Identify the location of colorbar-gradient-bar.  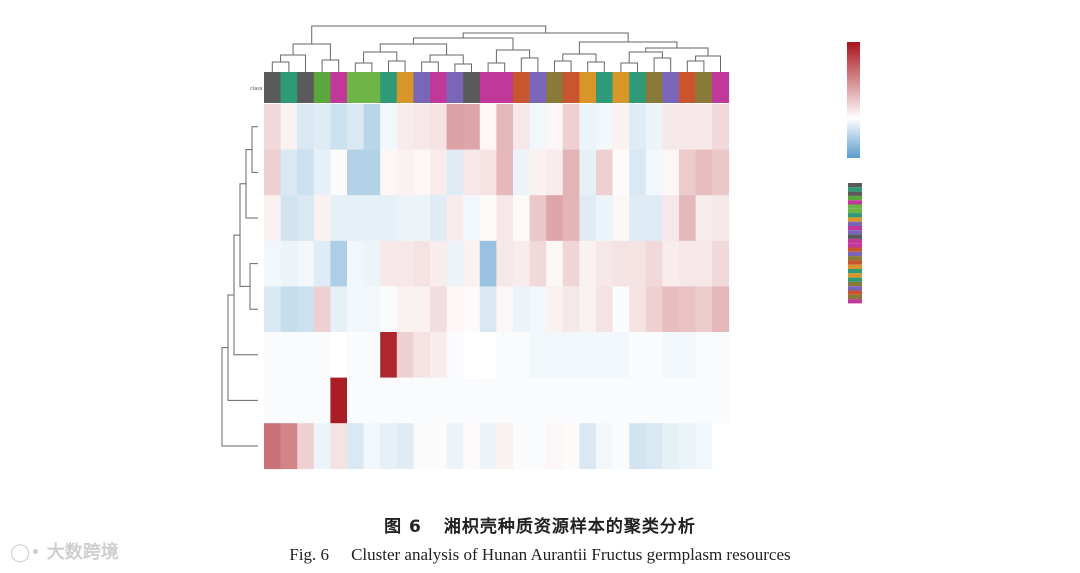
(853, 100).